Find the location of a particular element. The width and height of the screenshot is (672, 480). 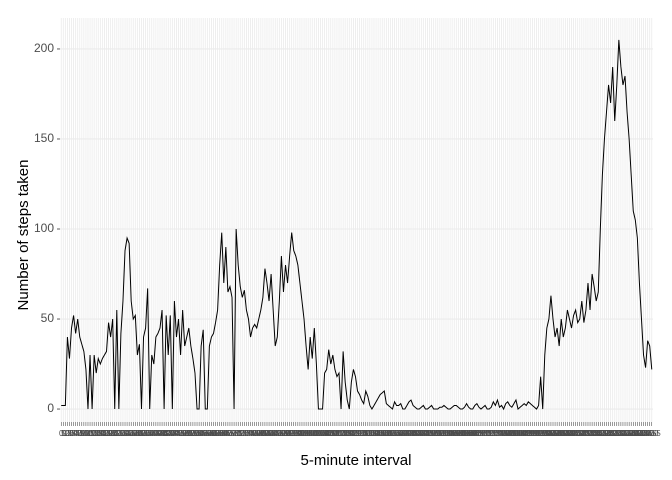

x-tick-label: 330 is located at coordinates (148, 433).